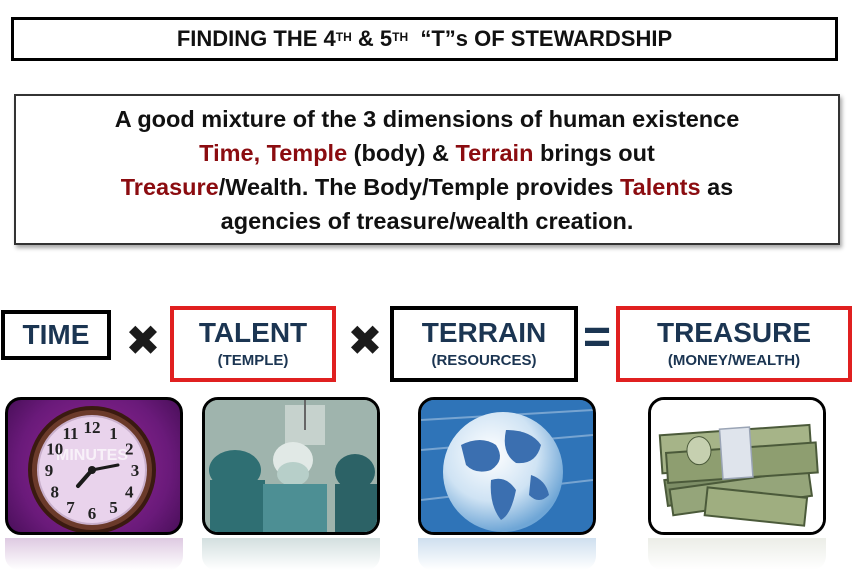  I want to click on description-line-2: Time, Temple (body) & Terrain brings out, so click(427, 153).